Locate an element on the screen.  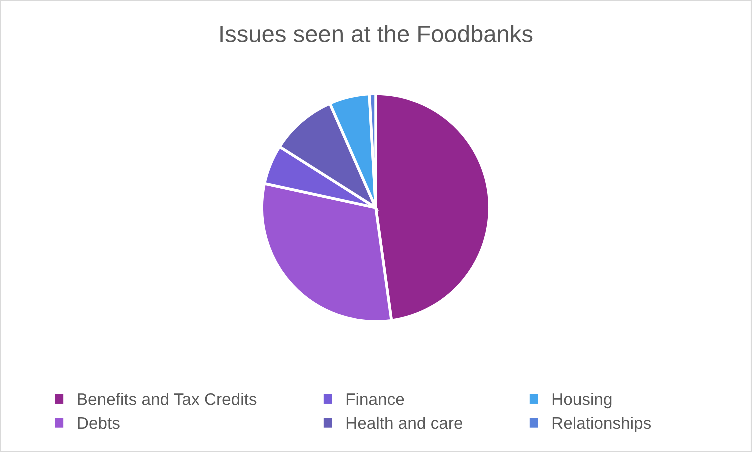
legend-label: Debts is located at coordinates (99, 423).